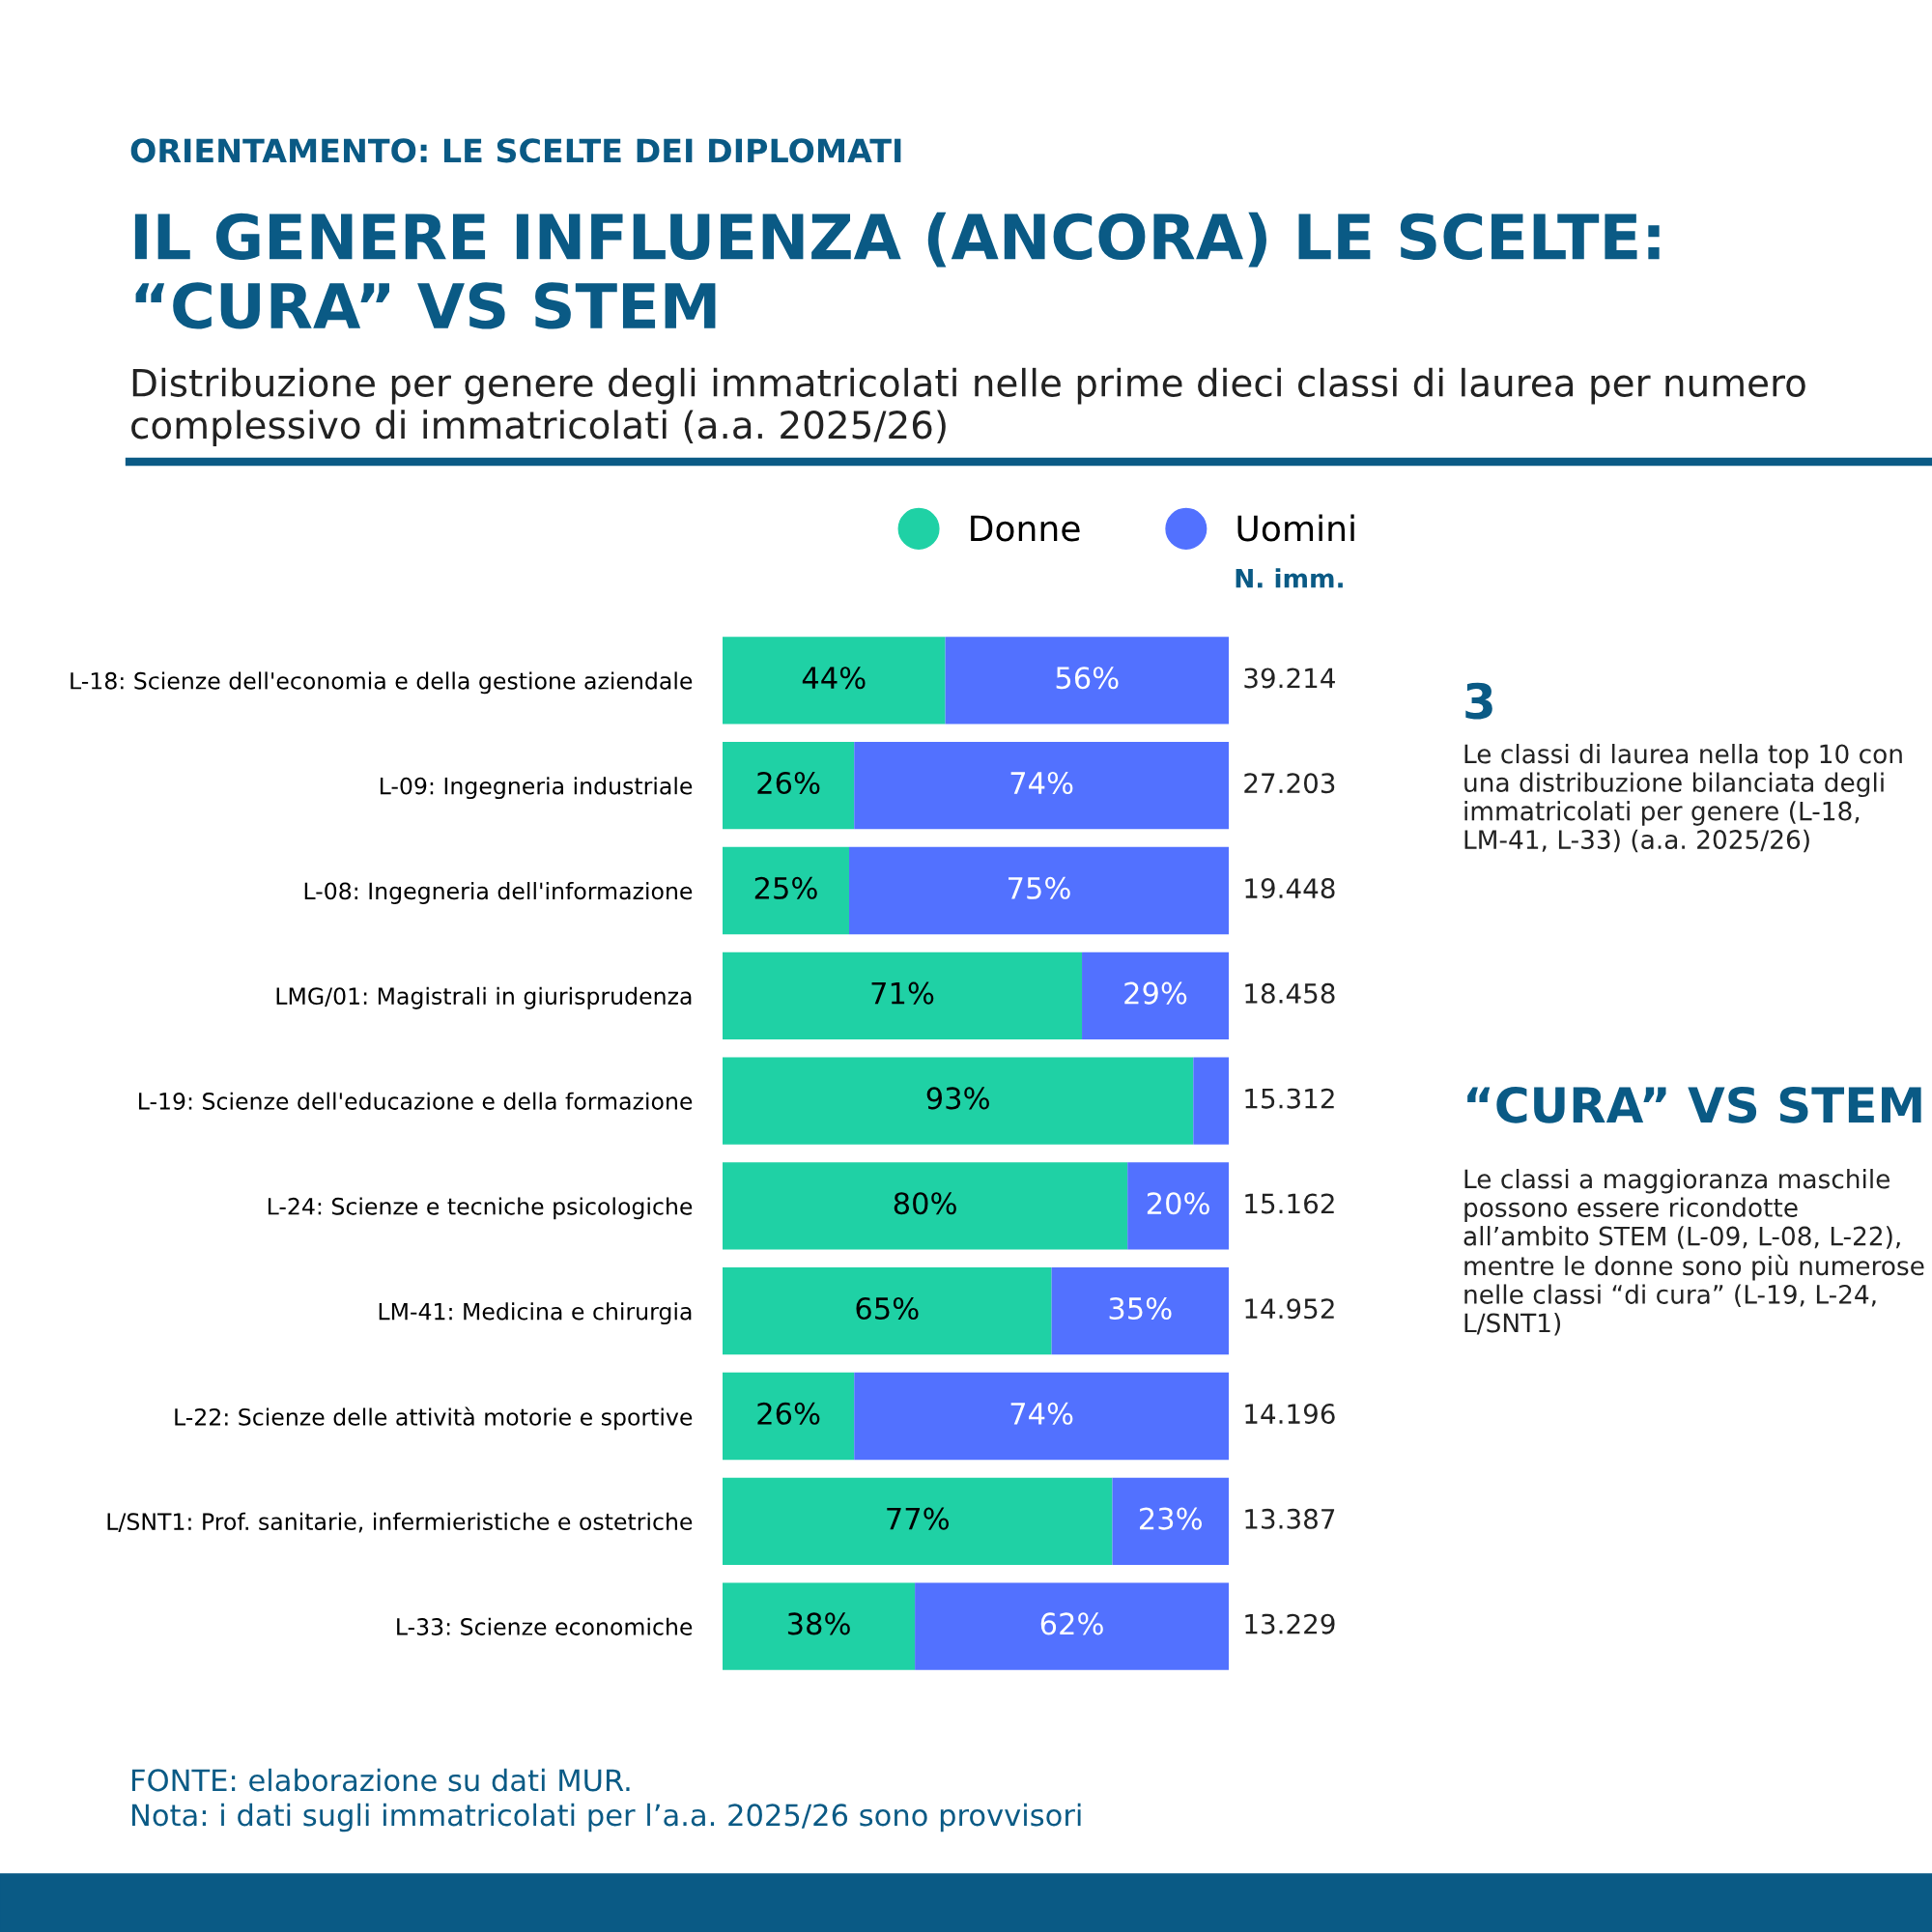 The width and height of the screenshot is (1932, 1932). Describe the element at coordinates (1290, 888) in the screenshot. I see `text: 19.448` at that location.